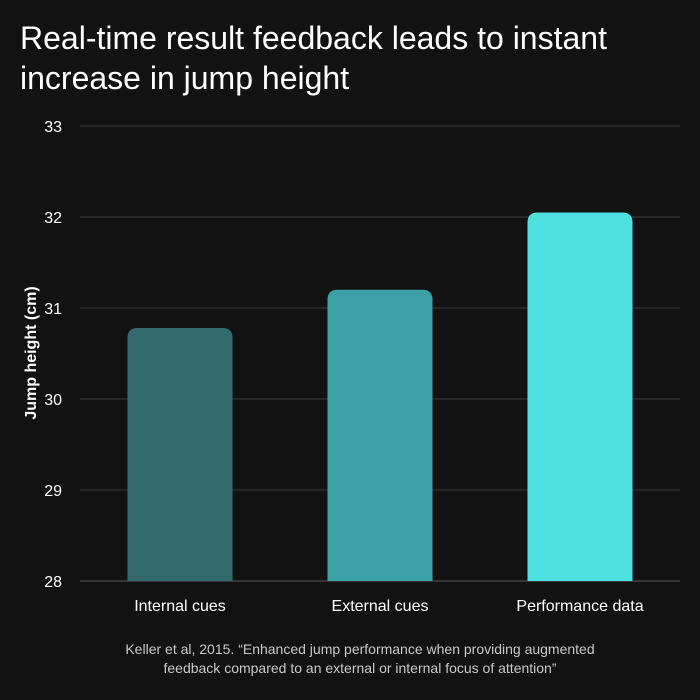 The width and height of the screenshot is (700, 700). I want to click on y-axis-label: Jump height (cm), so click(31, 352).